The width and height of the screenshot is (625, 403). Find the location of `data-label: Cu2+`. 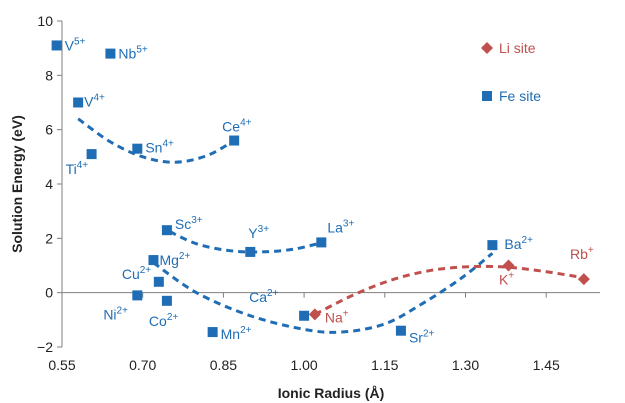

data-label: Cu2+ is located at coordinates (136, 273).